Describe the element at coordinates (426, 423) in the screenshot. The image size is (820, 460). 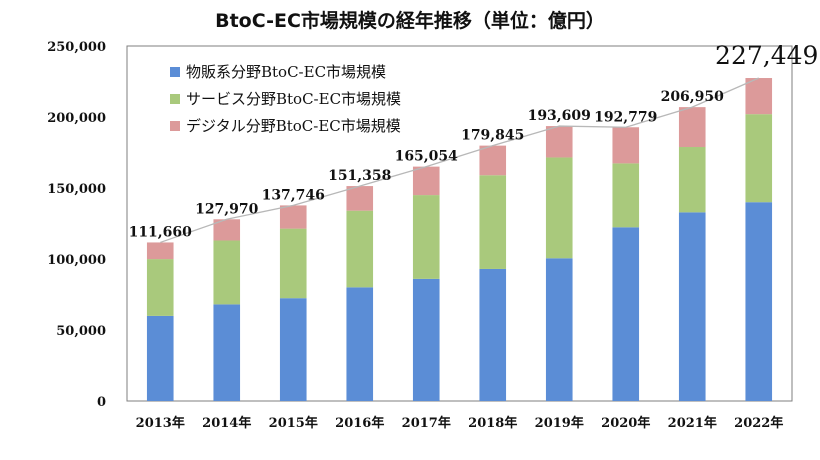
I see `x-tick-label: 2017年` at that location.